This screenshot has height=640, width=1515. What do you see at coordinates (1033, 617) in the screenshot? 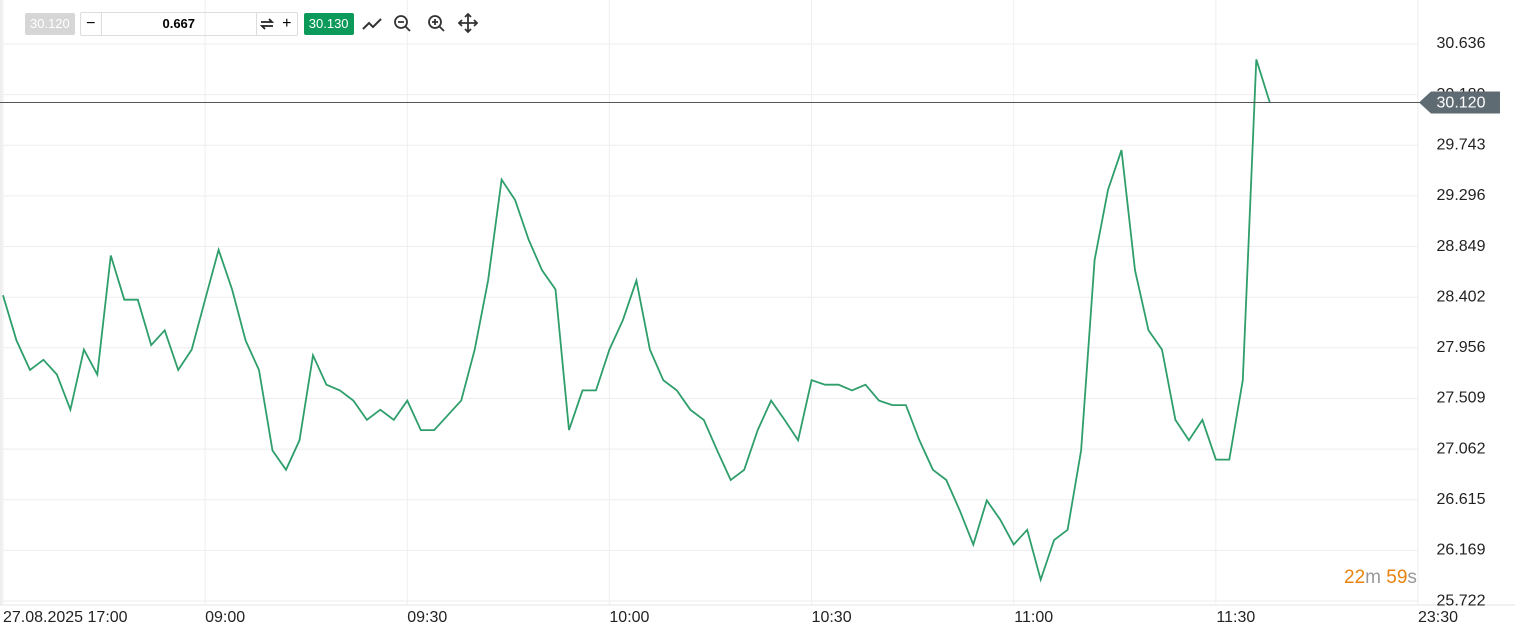
I see `x-tick-label: 11:00` at bounding box center [1033, 617].